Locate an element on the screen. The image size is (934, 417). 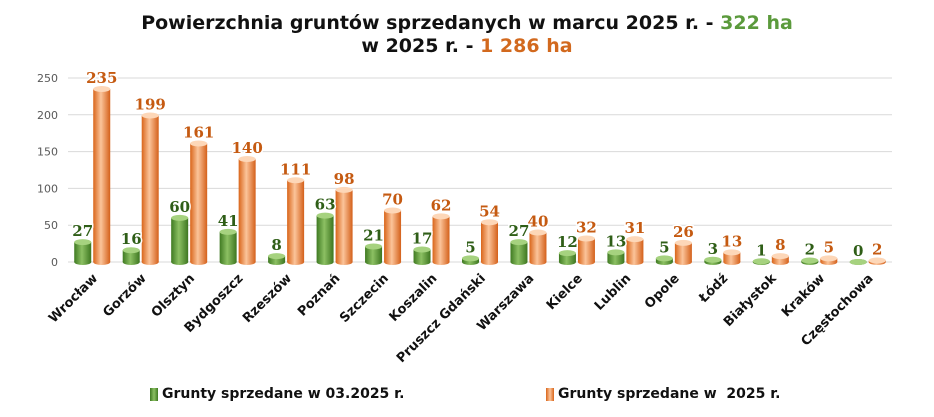
x-tick-label: Pruszcz Gdański is located at coordinates (441, 318).